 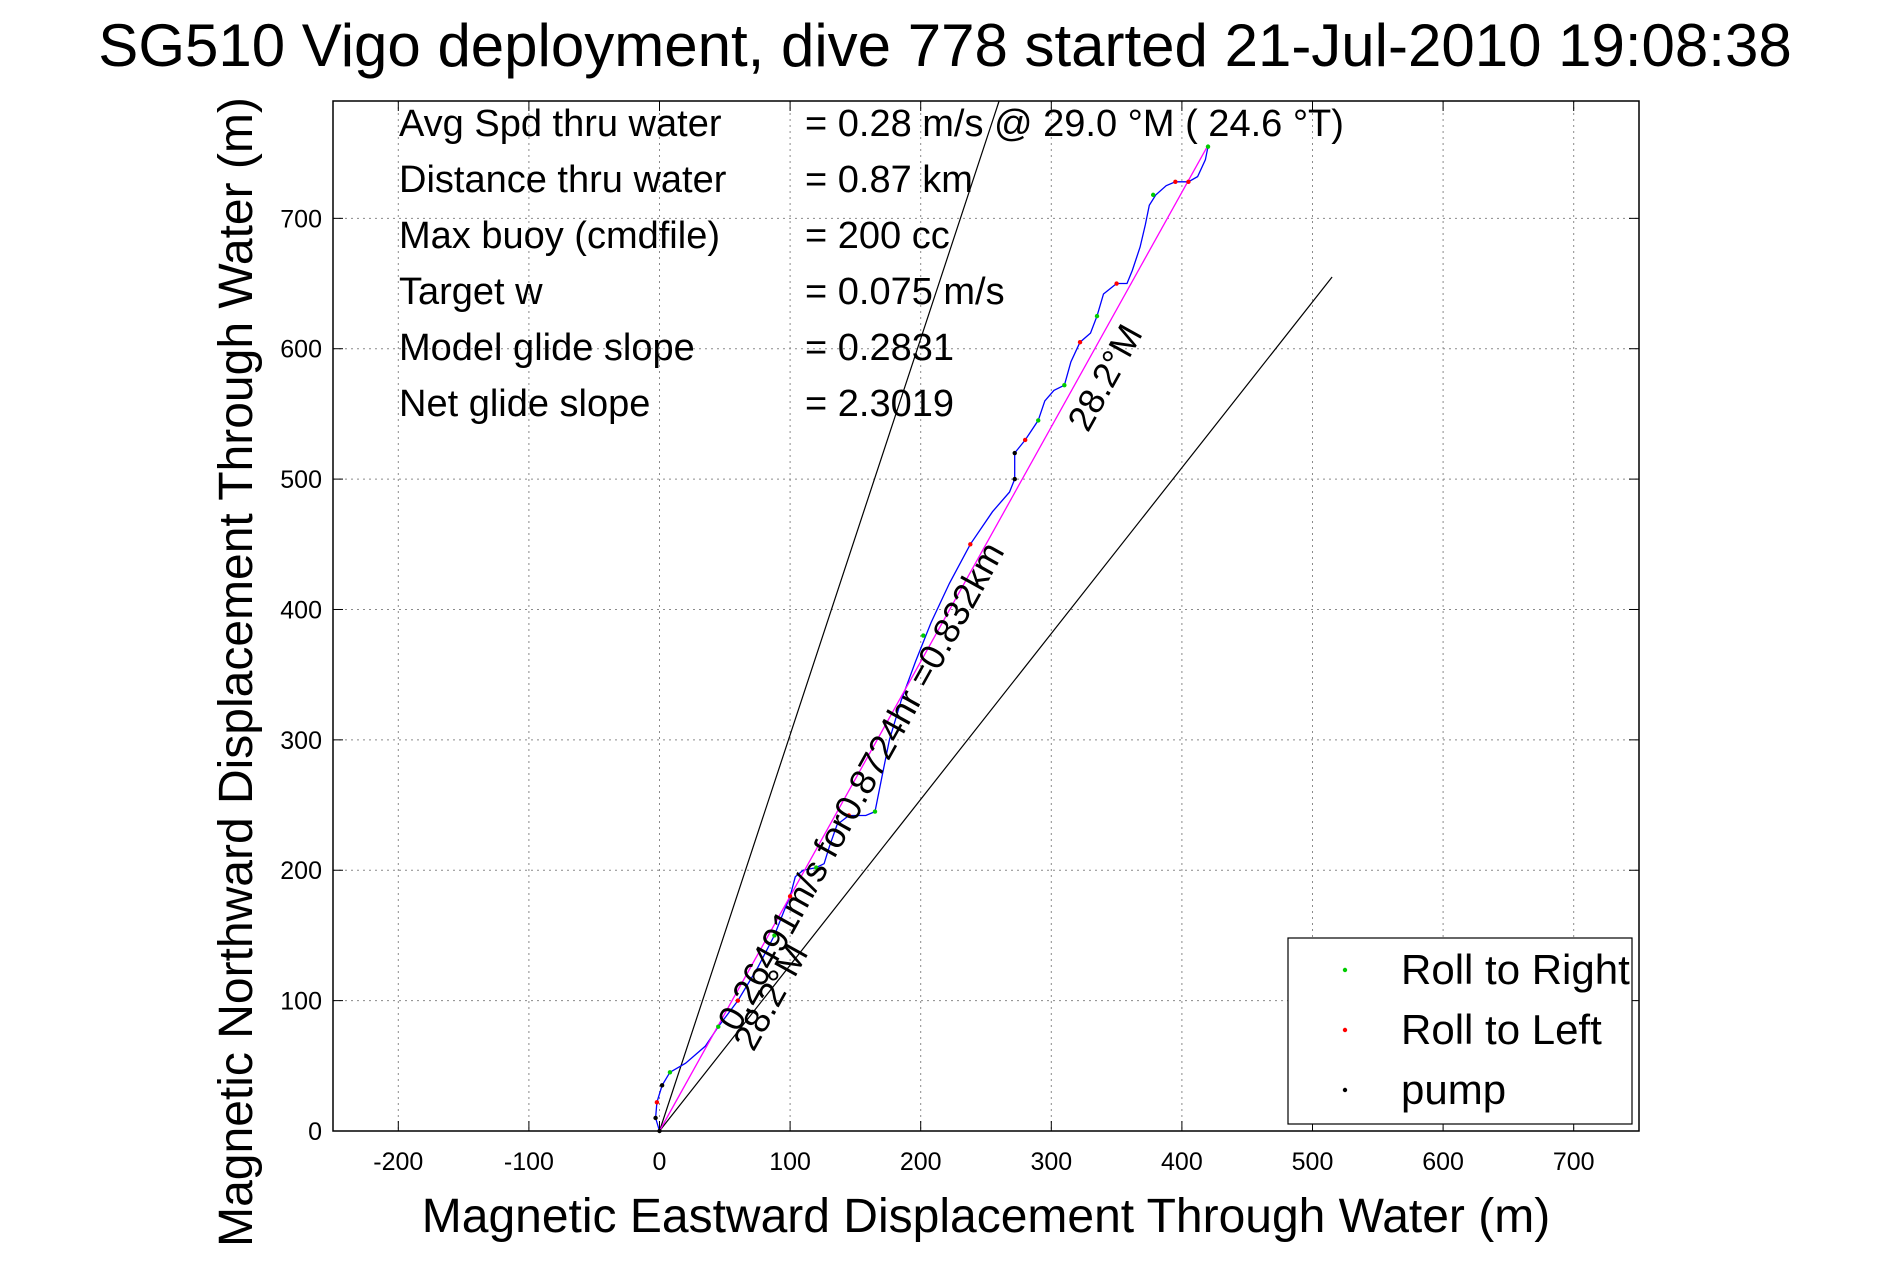 What do you see at coordinates (879, 404) in the screenshot?
I see `summary-value: = 2.3019` at bounding box center [879, 404].